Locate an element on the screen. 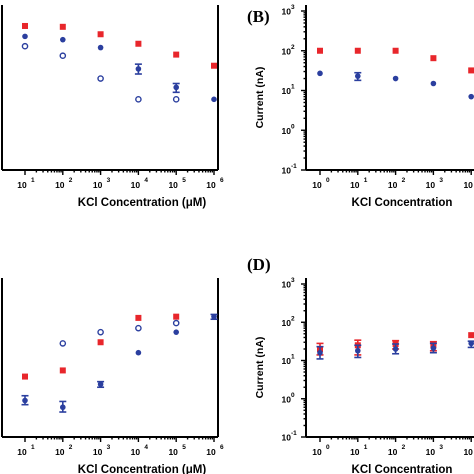 This screenshot has width=474, height=474. panel-letter: (D) is located at coordinates (259, 264).